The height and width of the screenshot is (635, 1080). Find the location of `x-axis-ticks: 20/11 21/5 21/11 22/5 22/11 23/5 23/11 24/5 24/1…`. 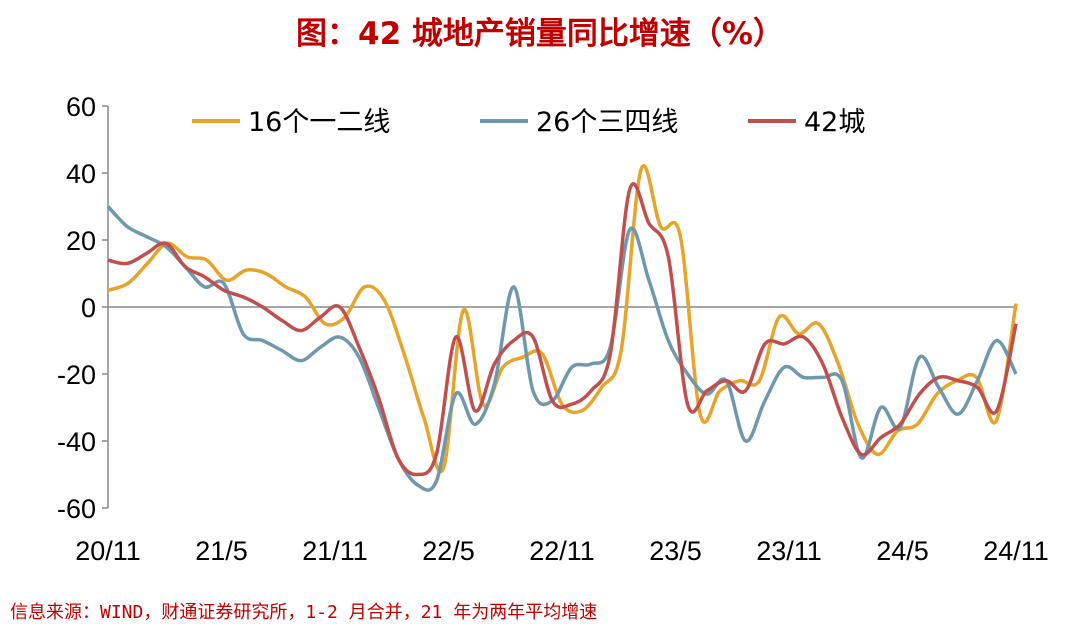

x-axis-ticks: 20/11 21/5 21/11 22/5 22/11 23/5 23/11 24/5 24/1… is located at coordinates (562, 551).